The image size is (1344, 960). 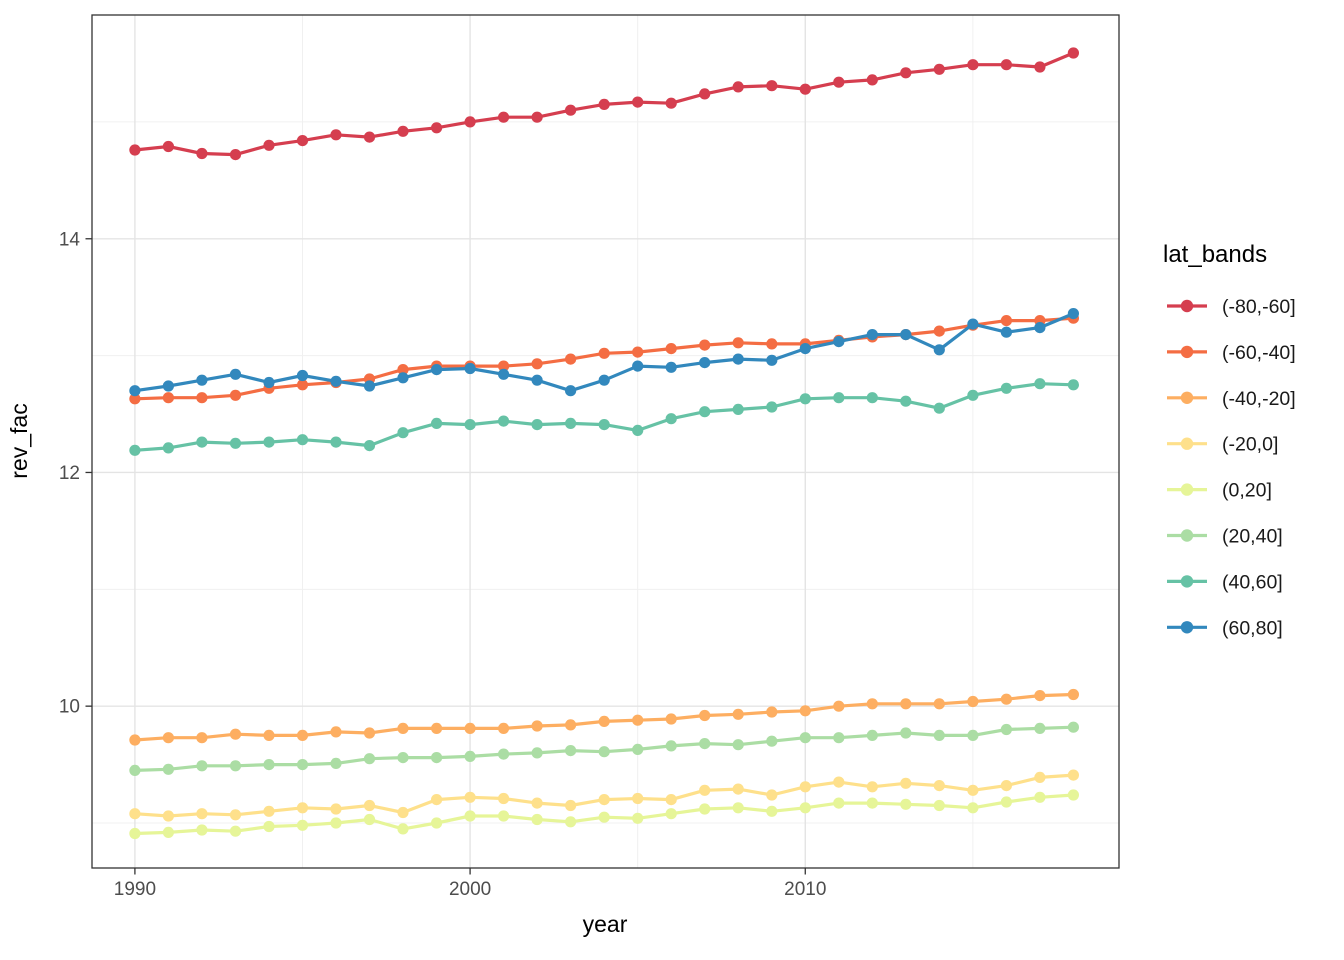 What do you see at coordinates (604, 352) in the screenshot?
I see `series-7-(60,80]` at bounding box center [604, 352].